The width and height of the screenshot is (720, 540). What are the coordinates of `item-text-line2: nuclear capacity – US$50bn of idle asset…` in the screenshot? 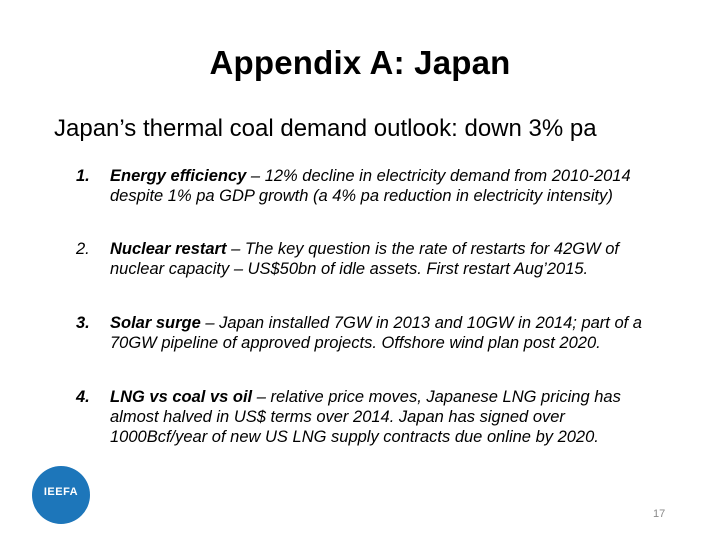 It's located at (349, 269).